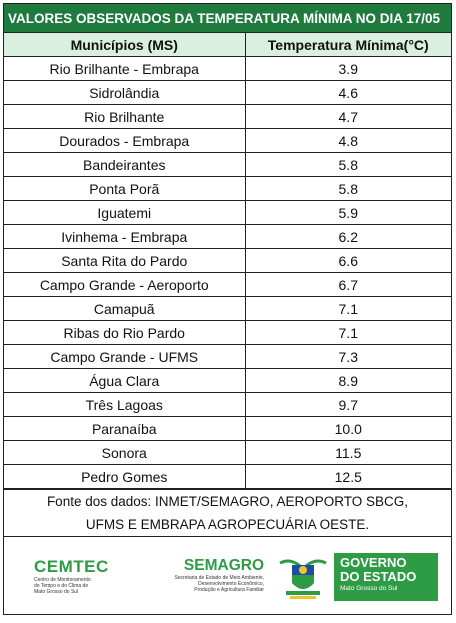 The height and width of the screenshot is (623, 456). I want to click on source-line-2: UFMS E EMBRAPA AGROPECUÁRIA OESTE., so click(227, 524).